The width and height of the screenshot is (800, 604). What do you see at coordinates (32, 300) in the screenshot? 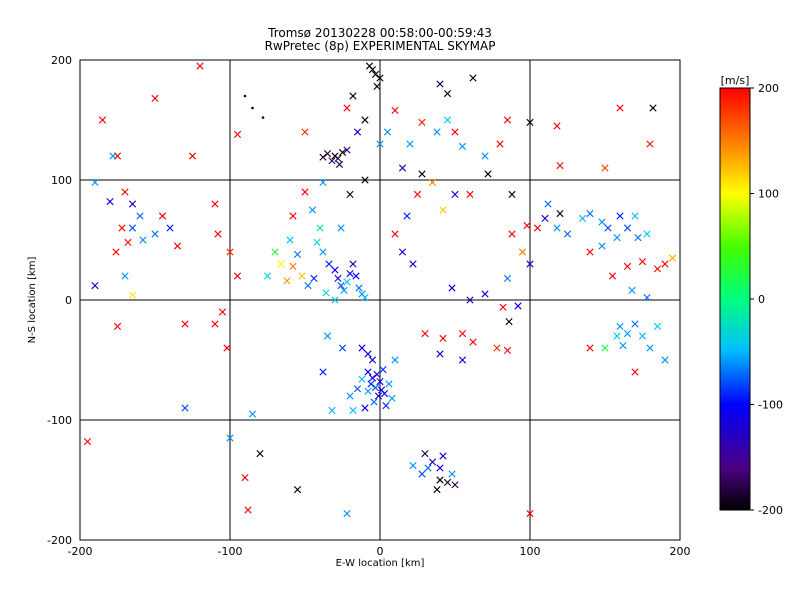
I see `y-axis-label: N-S location [km]` at bounding box center [32, 300].